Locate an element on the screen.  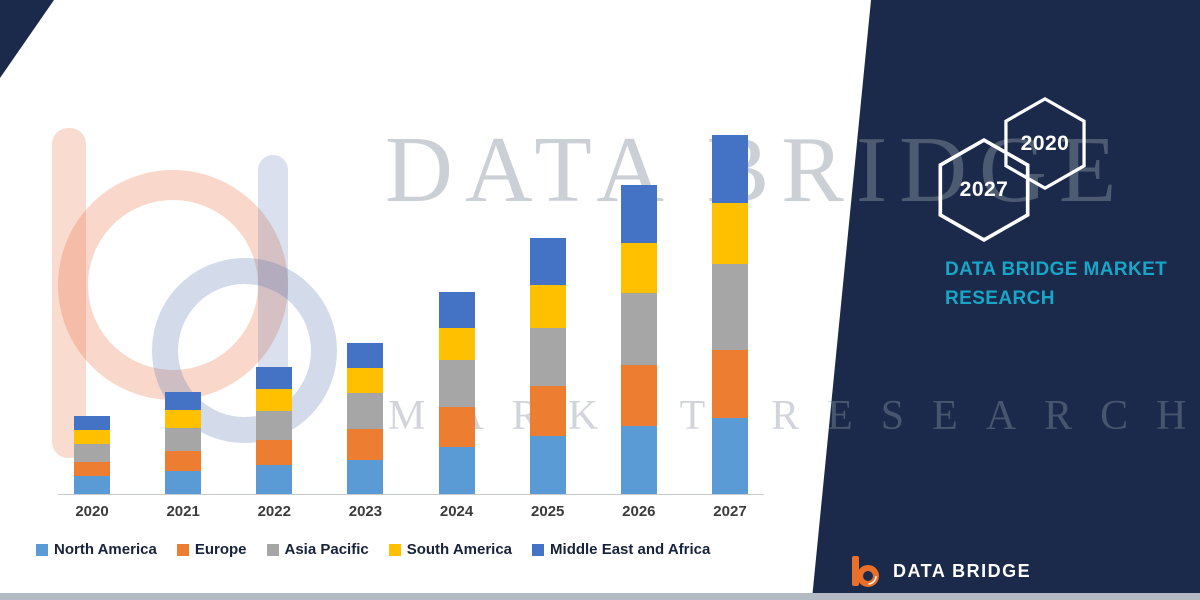
bar-column-2023: 2023 is located at coordinates (365, 316).